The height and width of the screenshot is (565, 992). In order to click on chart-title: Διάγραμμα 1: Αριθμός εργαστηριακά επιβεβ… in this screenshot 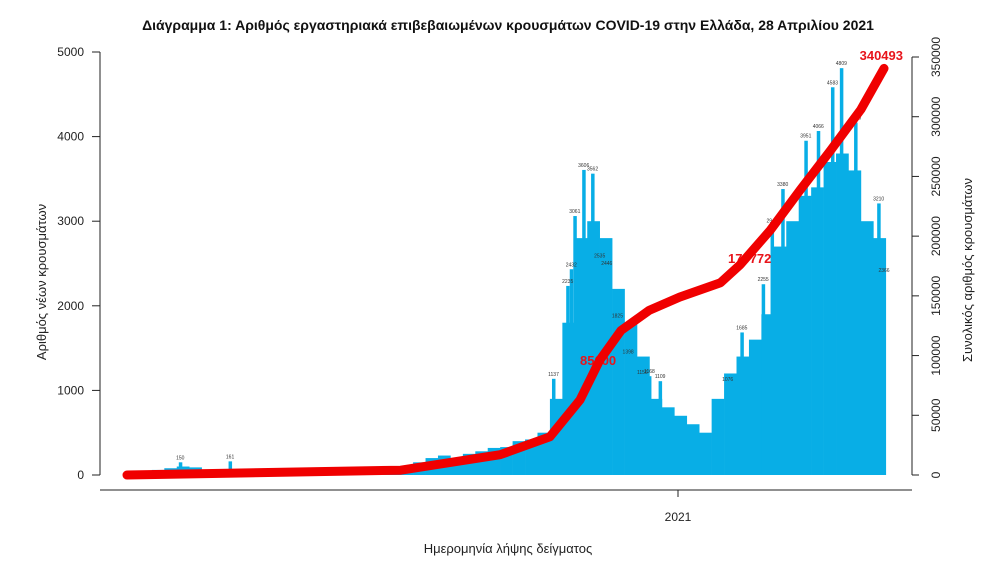, I will do `click(508, 25)`.